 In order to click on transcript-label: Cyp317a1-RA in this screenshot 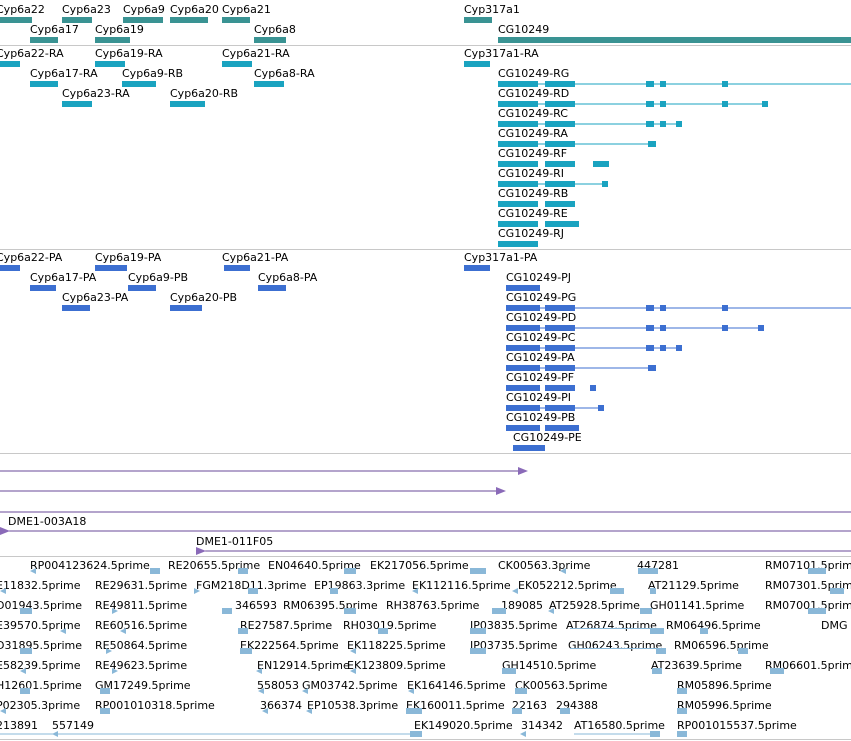, I will do `click(501, 53)`.